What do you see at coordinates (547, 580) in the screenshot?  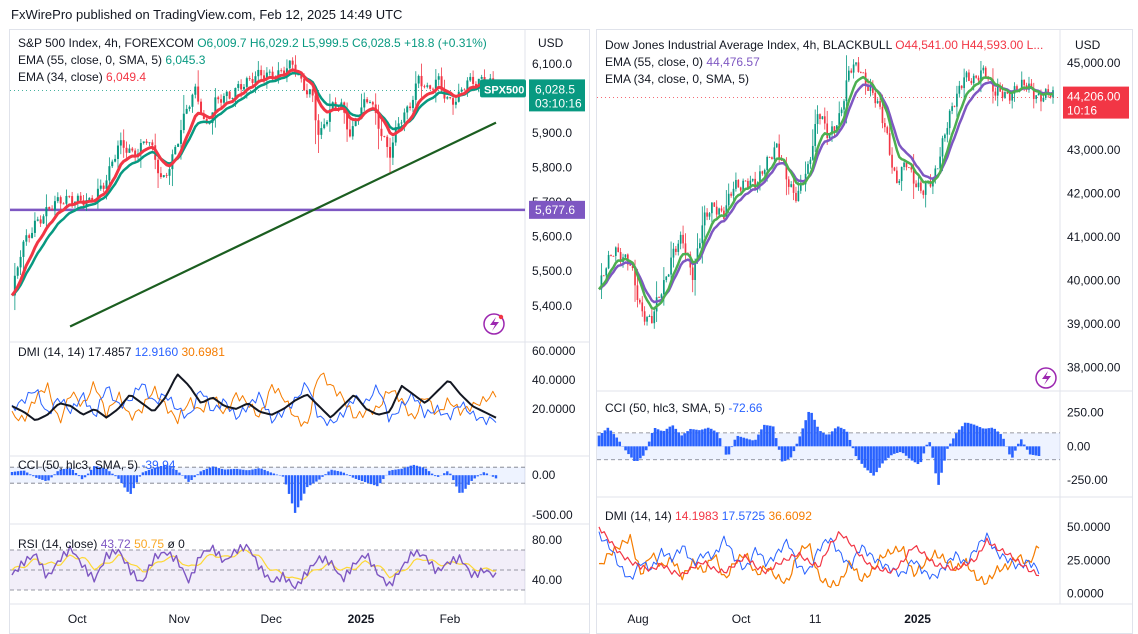 I see `spx-rsi-tick: 40.00` at bounding box center [547, 580].